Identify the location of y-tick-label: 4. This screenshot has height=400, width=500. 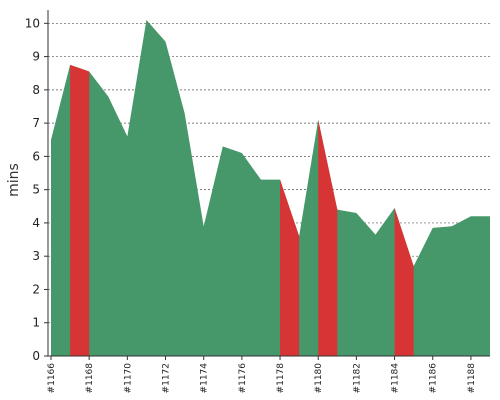
(36, 223).